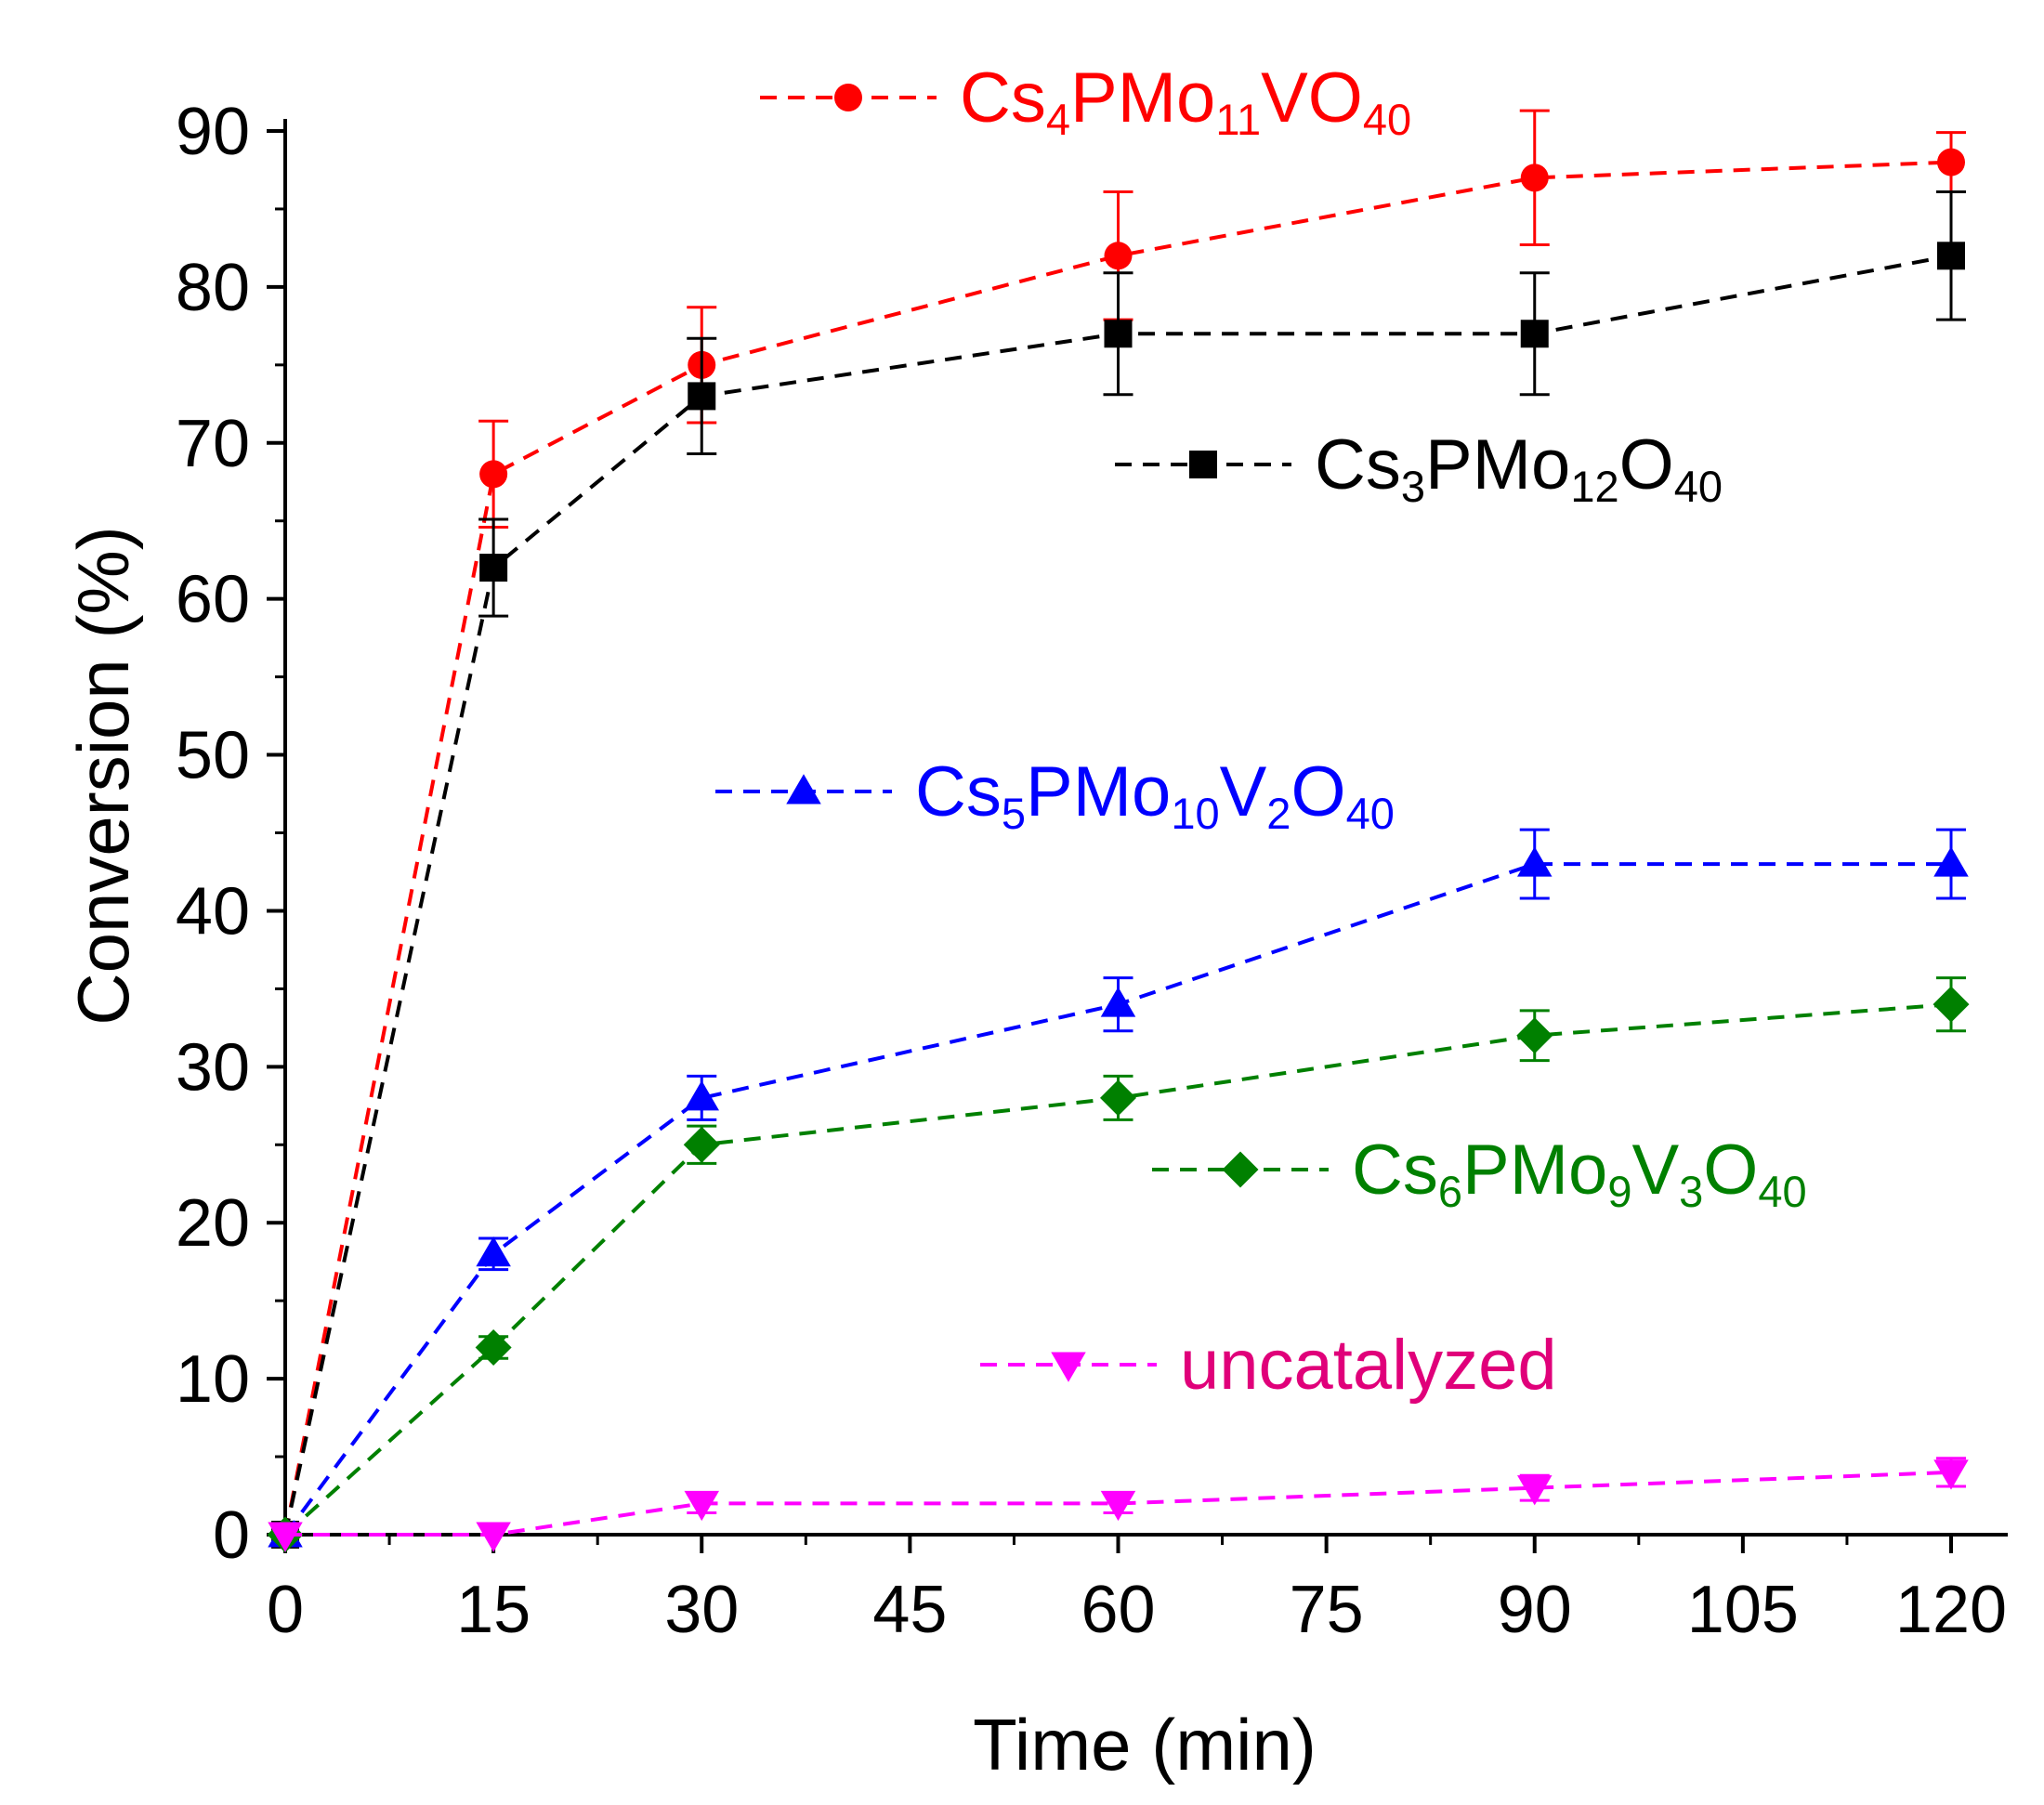 The height and width of the screenshot is (1805, 2044). I want to click on x-axis-title: Time (min), so click(1145, 1744).